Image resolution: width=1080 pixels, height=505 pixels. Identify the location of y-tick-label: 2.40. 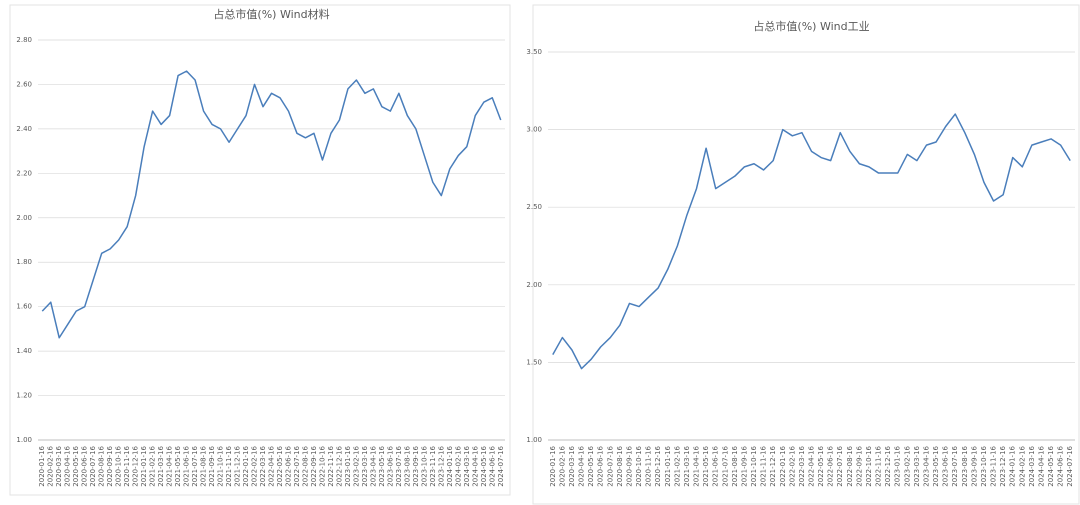
(24, 129).